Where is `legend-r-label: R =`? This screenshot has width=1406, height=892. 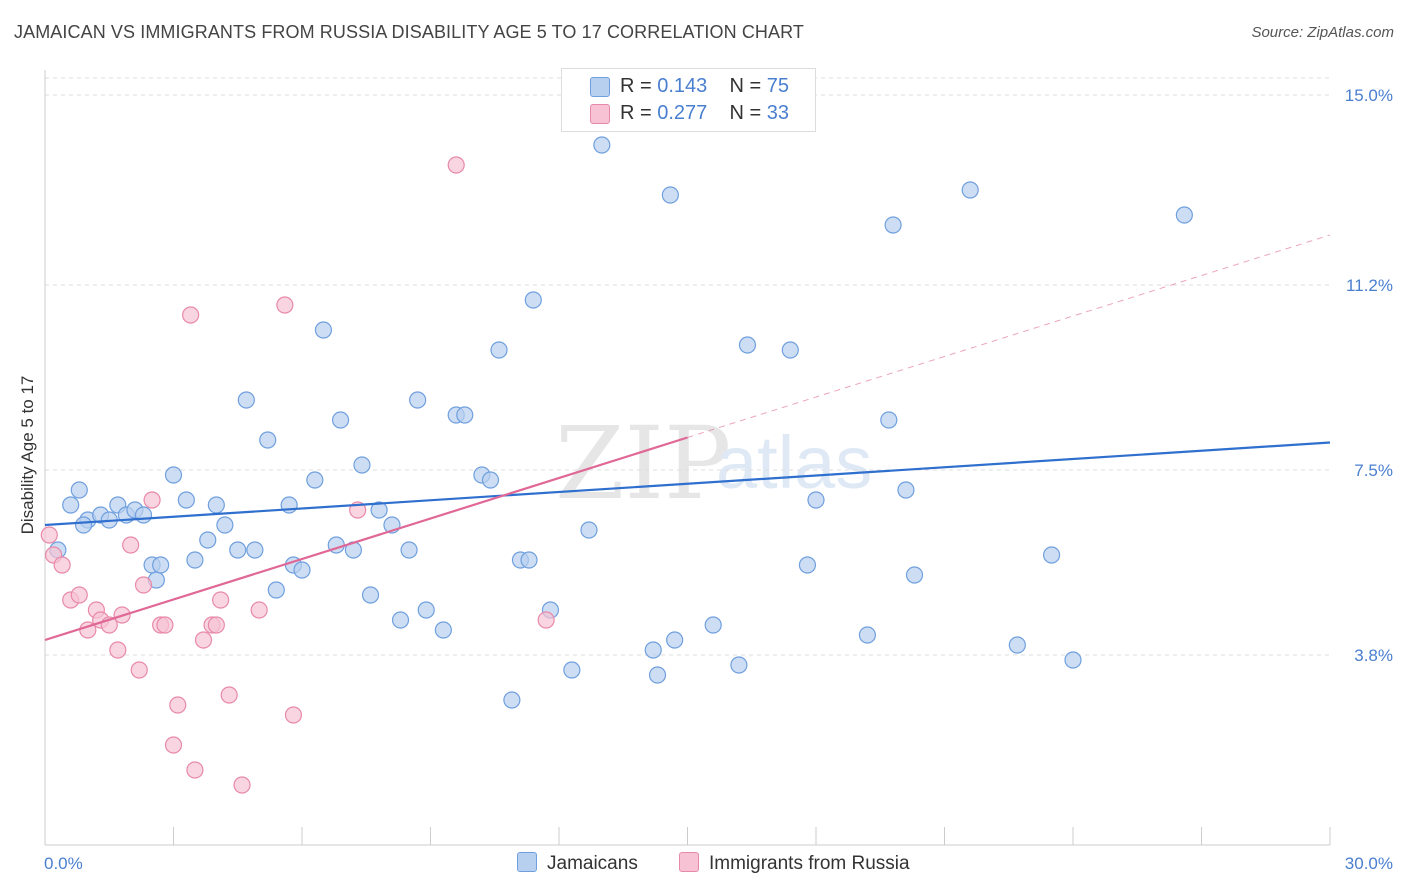
legend-r-label: R = is located at coordinates (636, 113).